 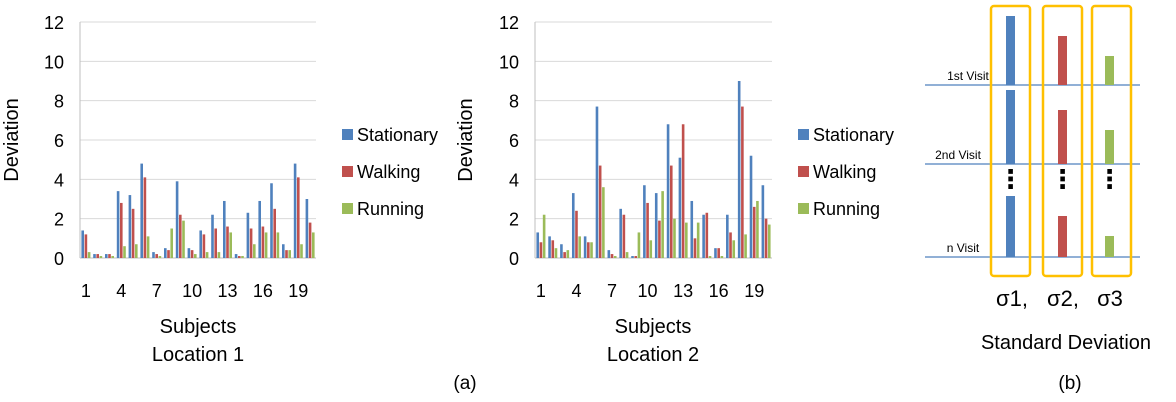 I want to click on legend-swatch-stationary, so click(x=803, y=134).